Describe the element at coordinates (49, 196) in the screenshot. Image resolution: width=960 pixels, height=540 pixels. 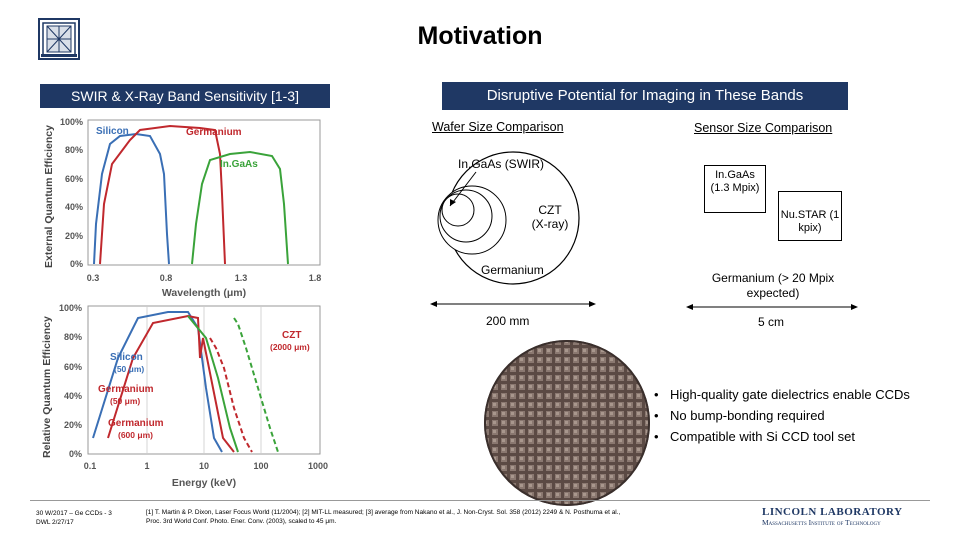
I see `swir-y-axis-label: External Quantum Efficiency` at that location.